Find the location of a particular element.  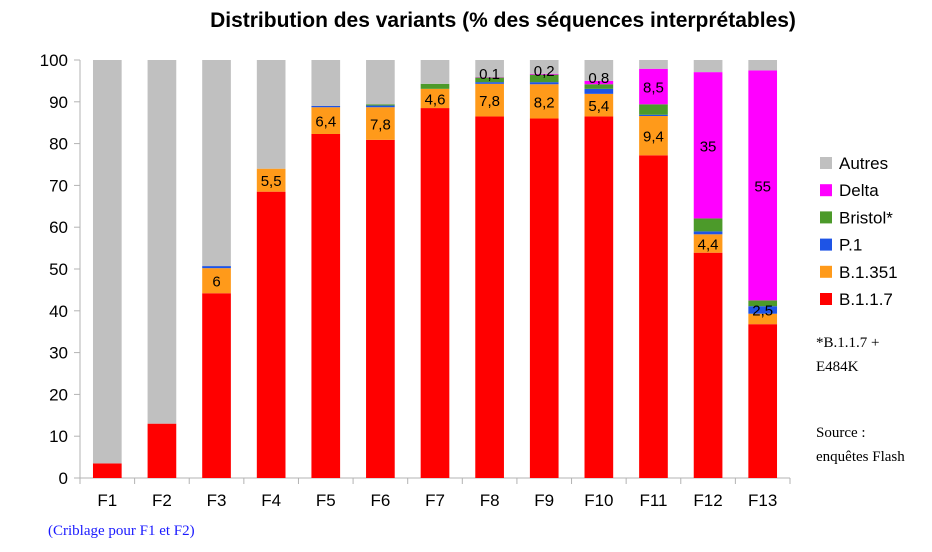

data-label-f9-b-1-351: 8,2 is located at coordinates (544, 102).